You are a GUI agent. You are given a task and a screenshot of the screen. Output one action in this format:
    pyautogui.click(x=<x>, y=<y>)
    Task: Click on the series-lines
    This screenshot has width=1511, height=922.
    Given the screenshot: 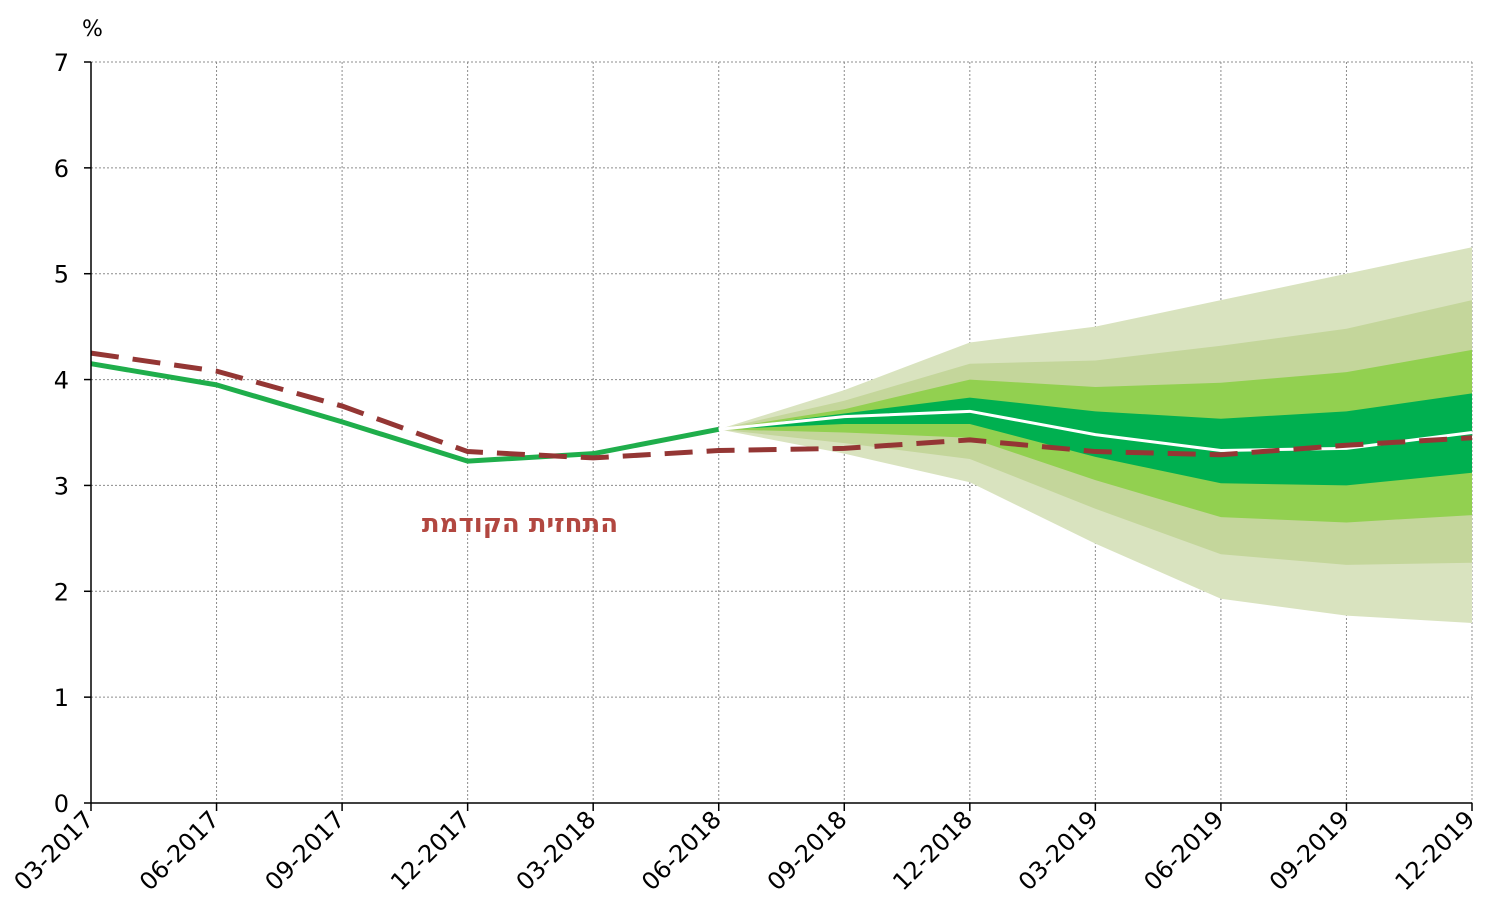 What is the action you would take?
    pyautogui.click(x=781, y=407)
    